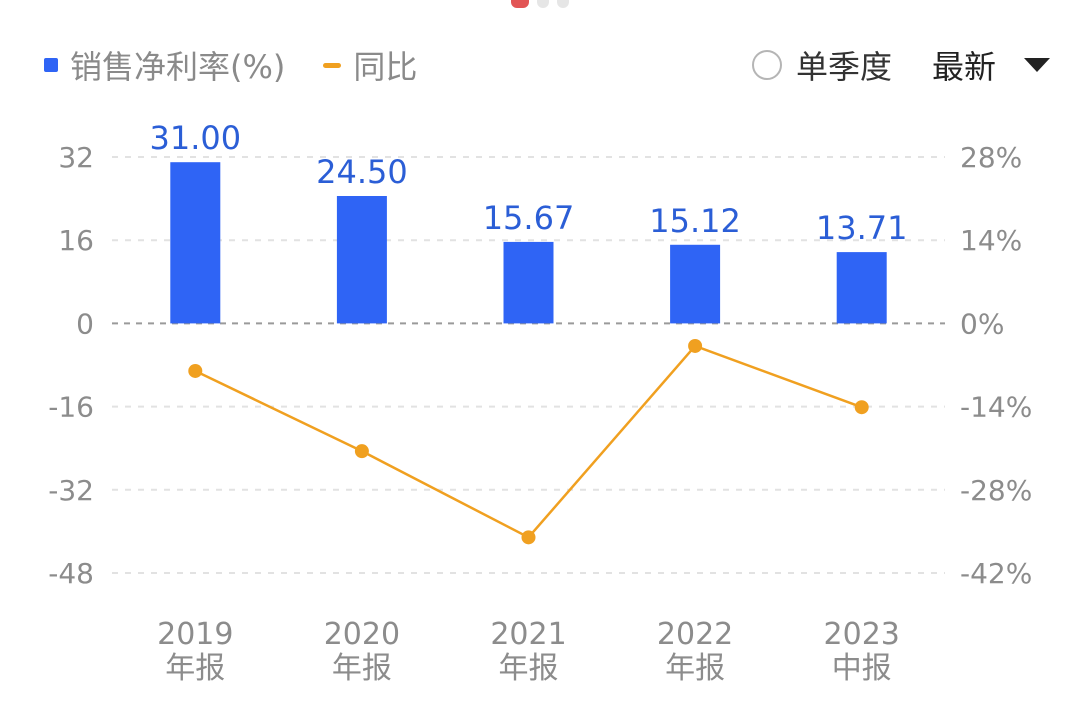  I want to click on page-indicator, so click(540, 4).